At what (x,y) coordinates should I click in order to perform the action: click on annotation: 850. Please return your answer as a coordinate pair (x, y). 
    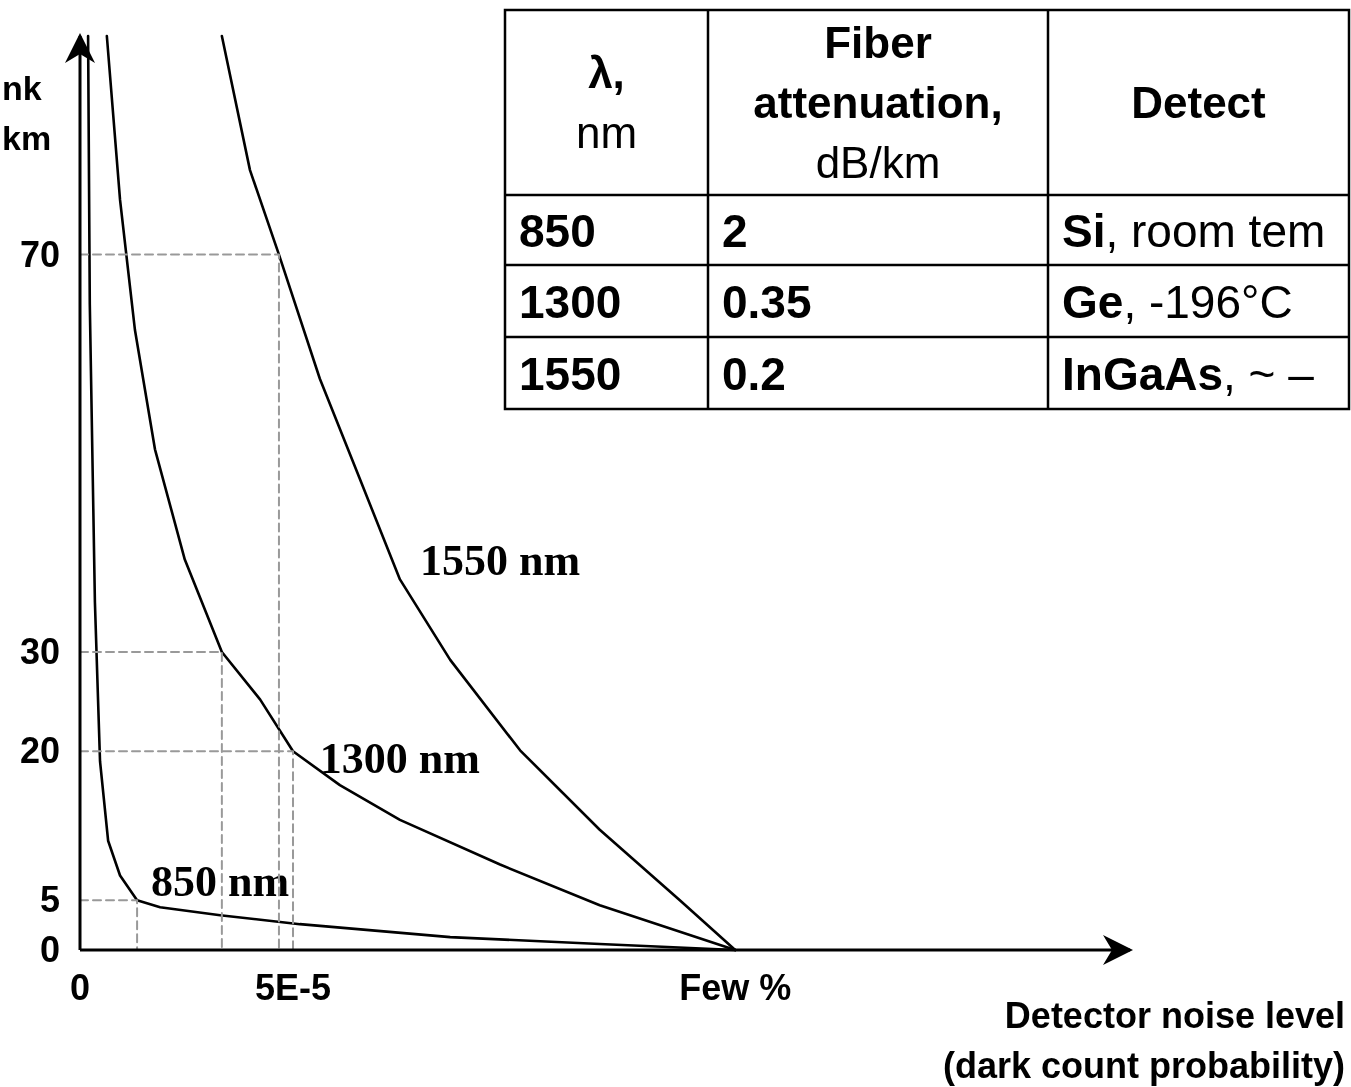
    Looking at the image, I should click on (557, 231).